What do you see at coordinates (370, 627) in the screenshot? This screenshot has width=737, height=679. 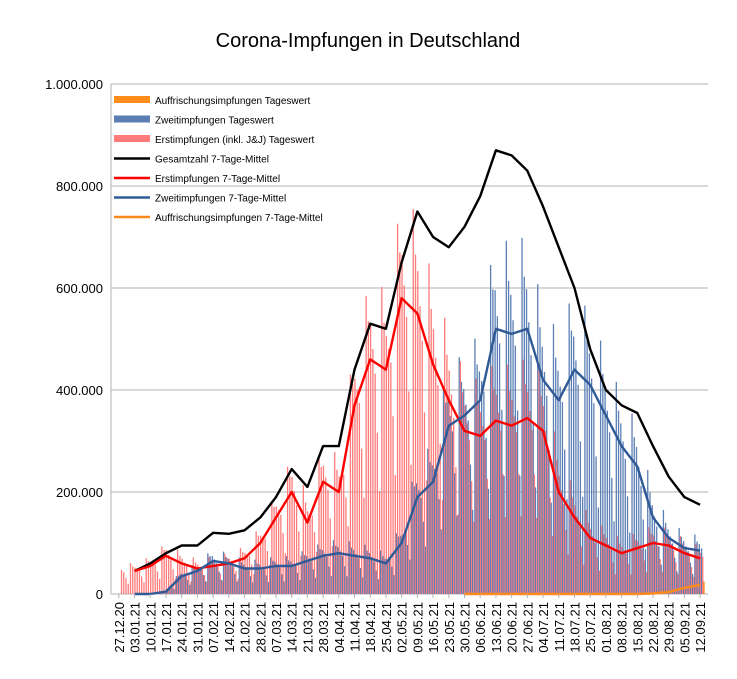 I see `x-tick-label: 18.04.21` at bounding box center [370, 627].